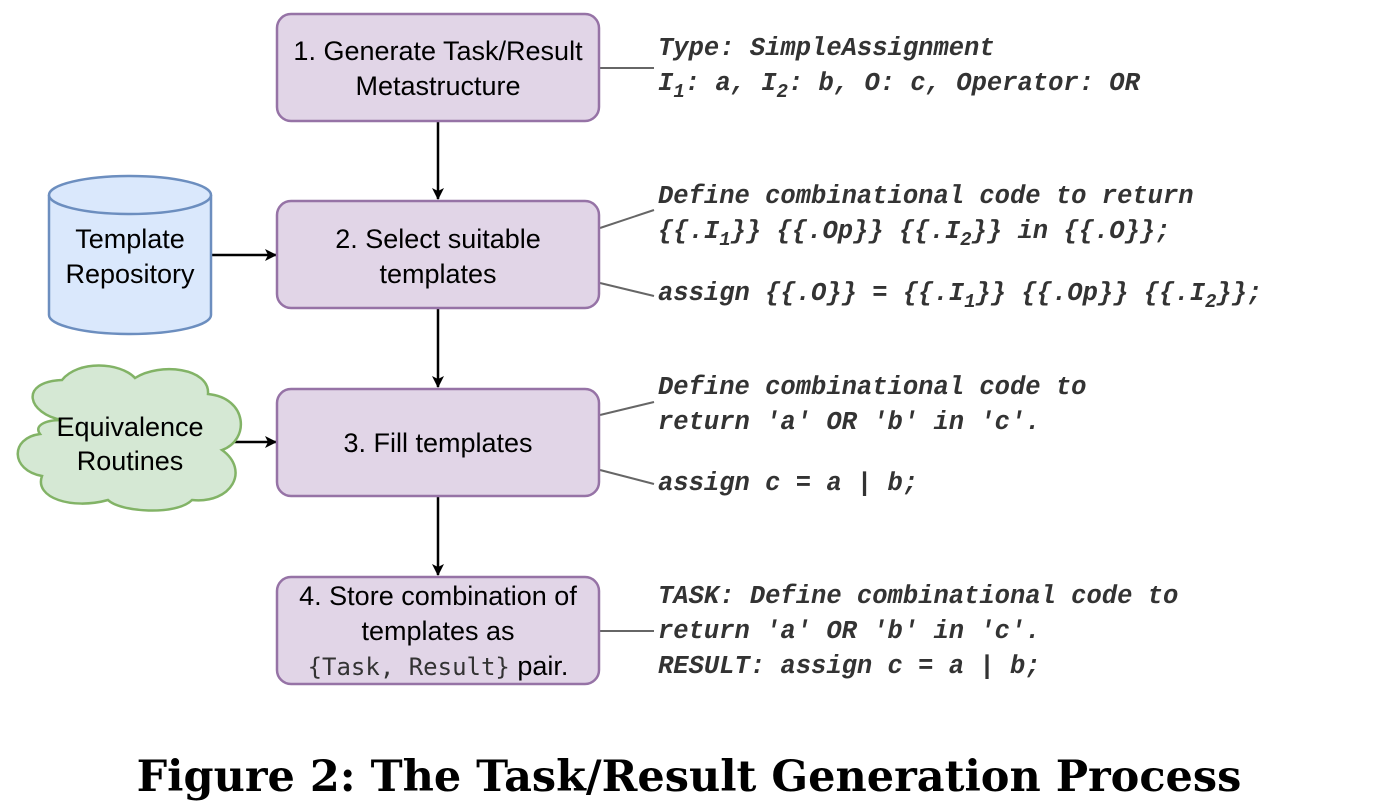 This screenshot has width=1378, height=812. What do you see at coordinates (849, 422) in the screenshot?
I see `annotation-3a-line-2: return 'a' OR 'b' in 'c'.` at bounding box center [849, 422].